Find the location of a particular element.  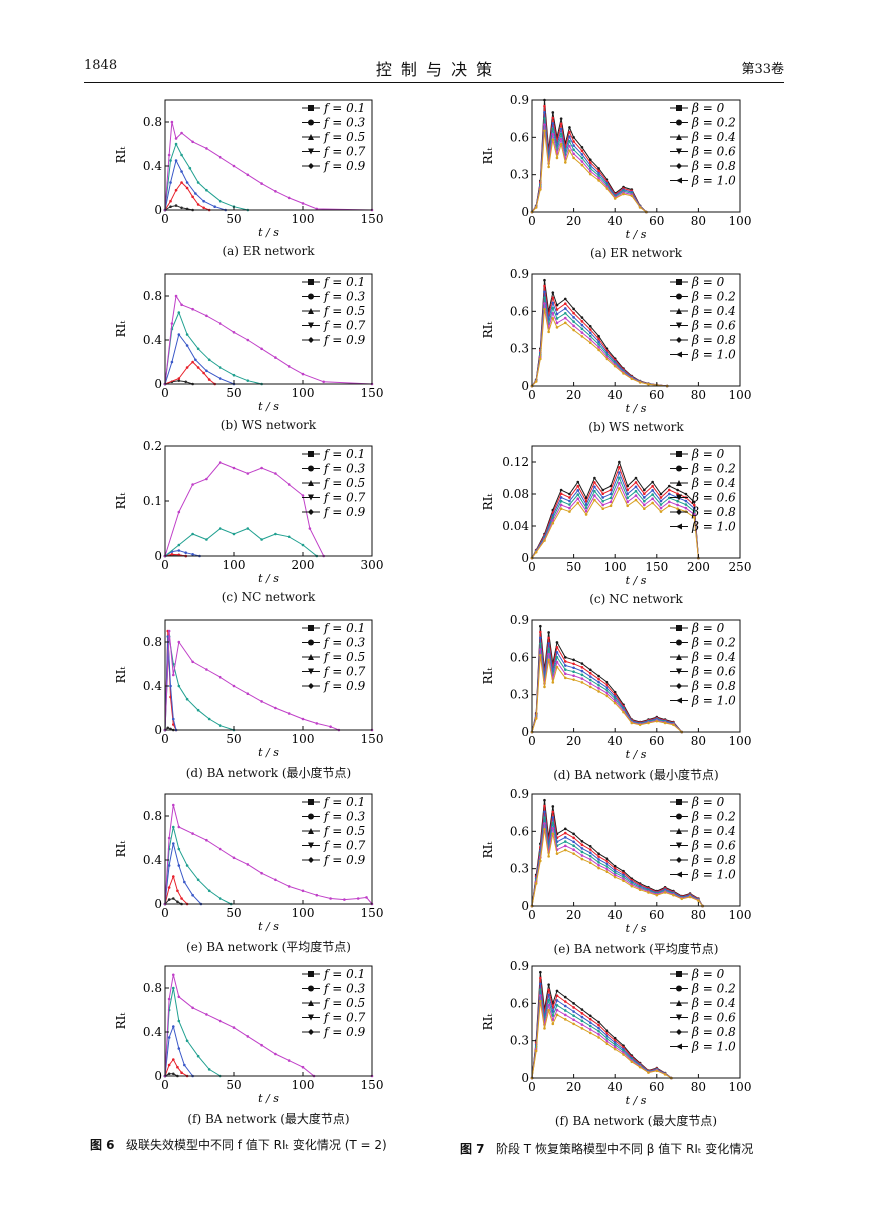

fig6-panel-1-legend-marker is located at coordinates (311, 340).